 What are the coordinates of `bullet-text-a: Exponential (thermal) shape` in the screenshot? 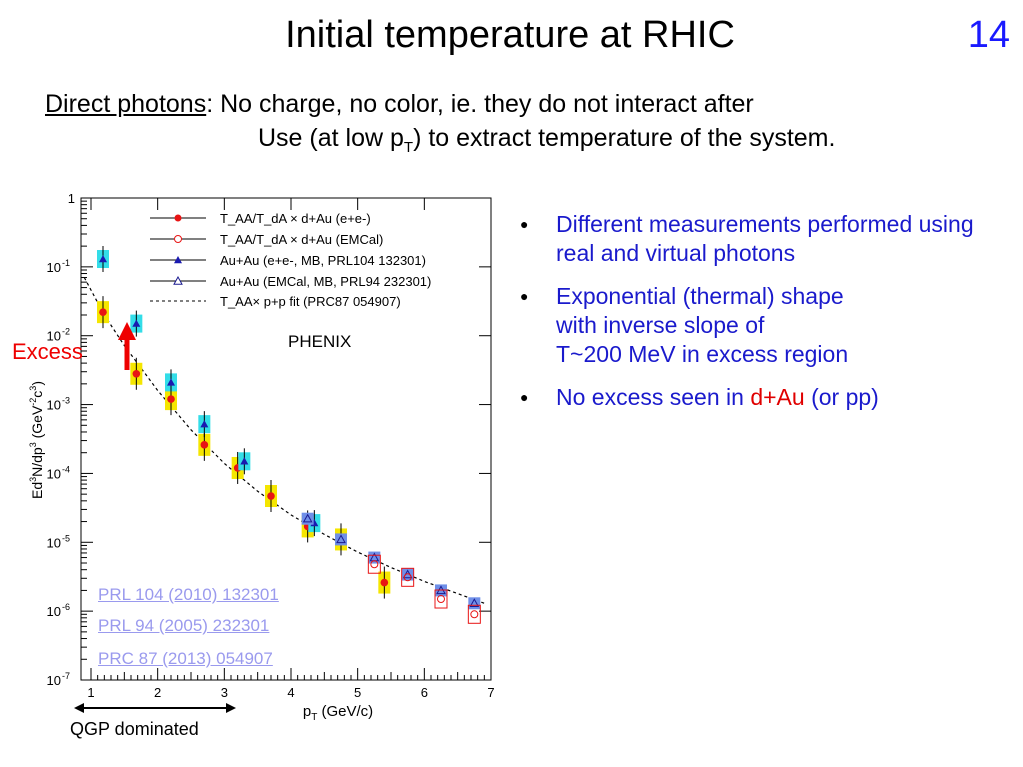 It's located at (700, 296).